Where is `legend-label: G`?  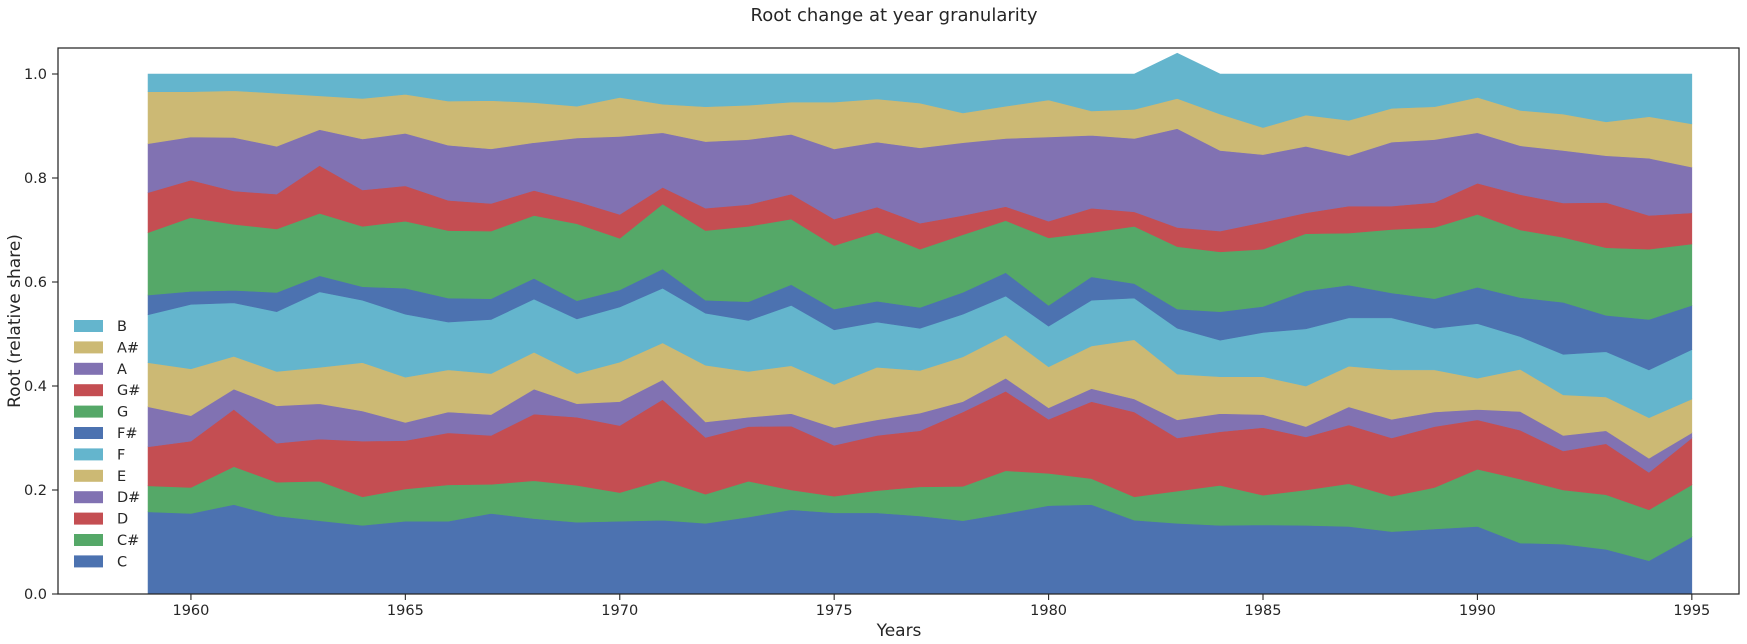
legend-label: G is located at coordinates (122, 413).